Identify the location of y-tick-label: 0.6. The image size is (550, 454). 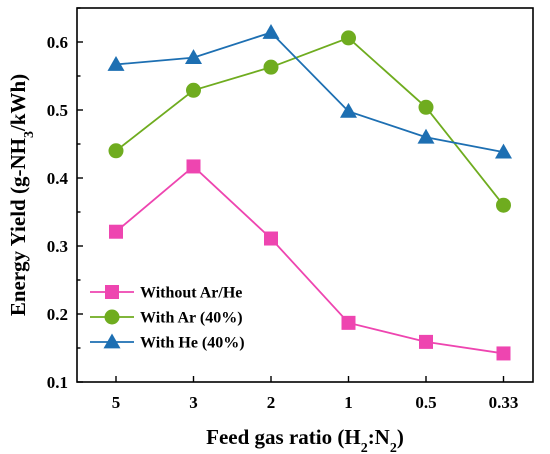
(57, 42).